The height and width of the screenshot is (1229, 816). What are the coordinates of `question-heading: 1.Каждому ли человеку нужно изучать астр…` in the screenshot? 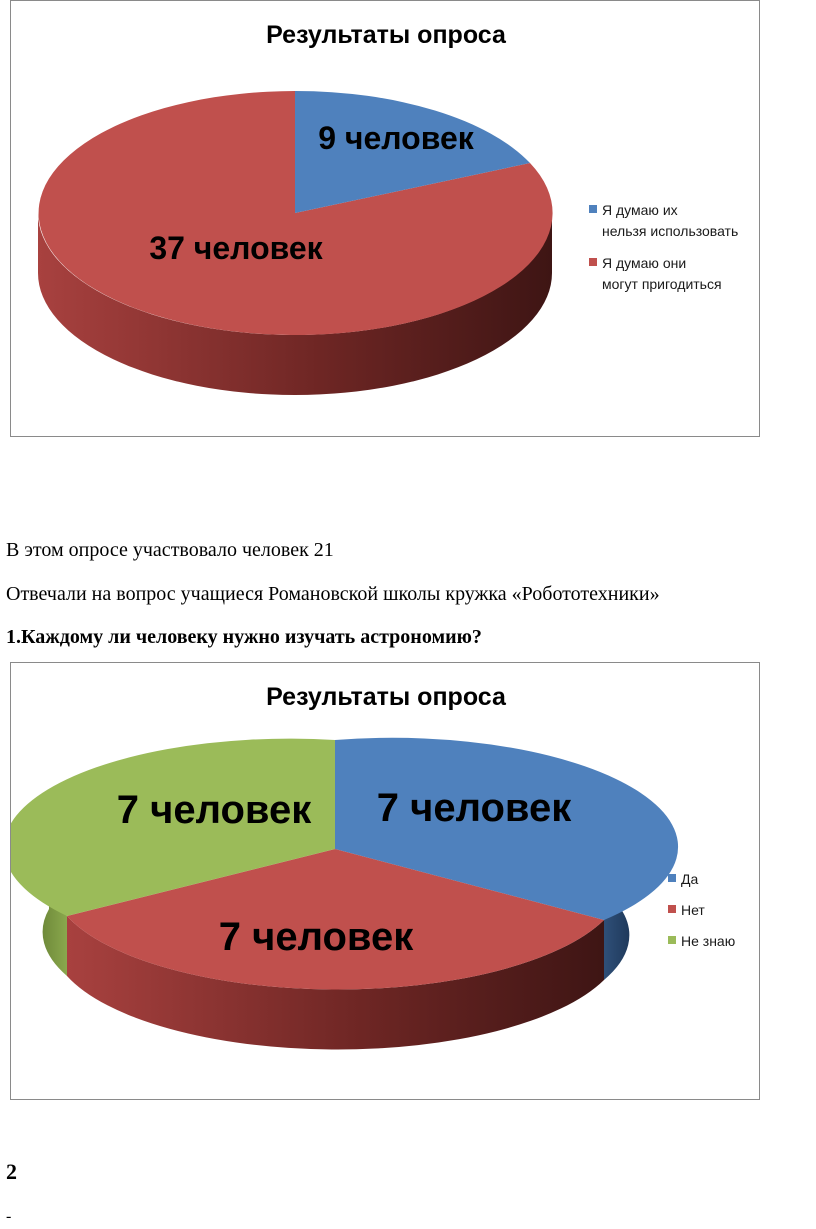 It's located at (244, 637).